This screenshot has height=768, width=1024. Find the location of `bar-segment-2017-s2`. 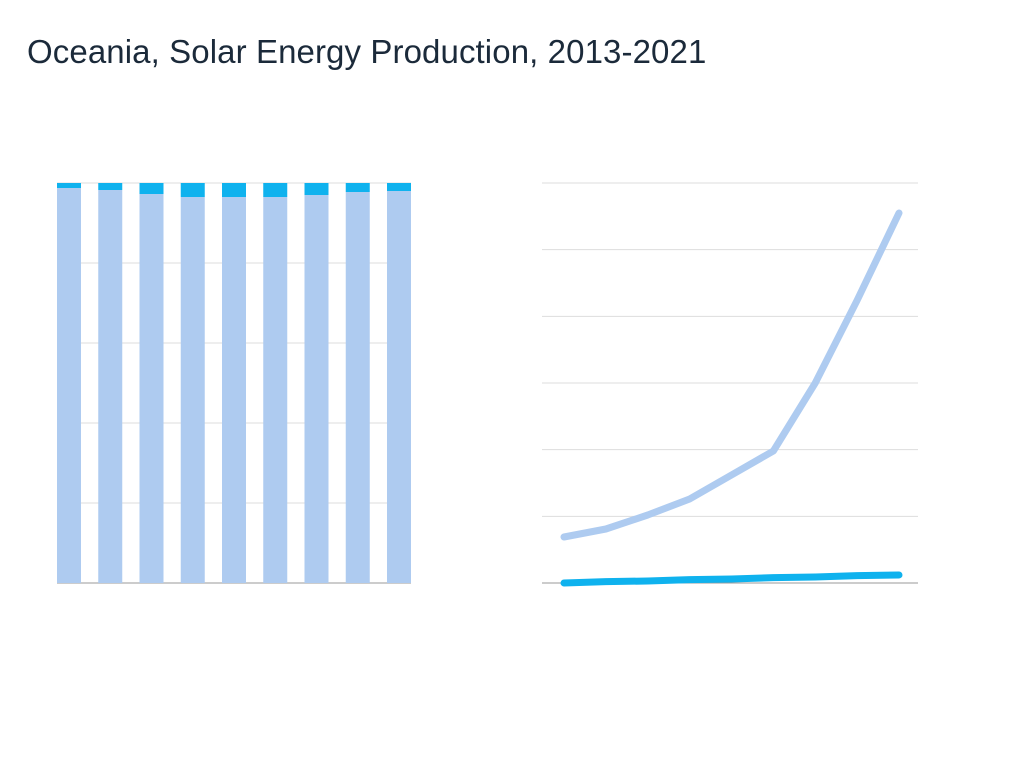

bar-segment-2017-s2 is located at coordinates (234, 190).